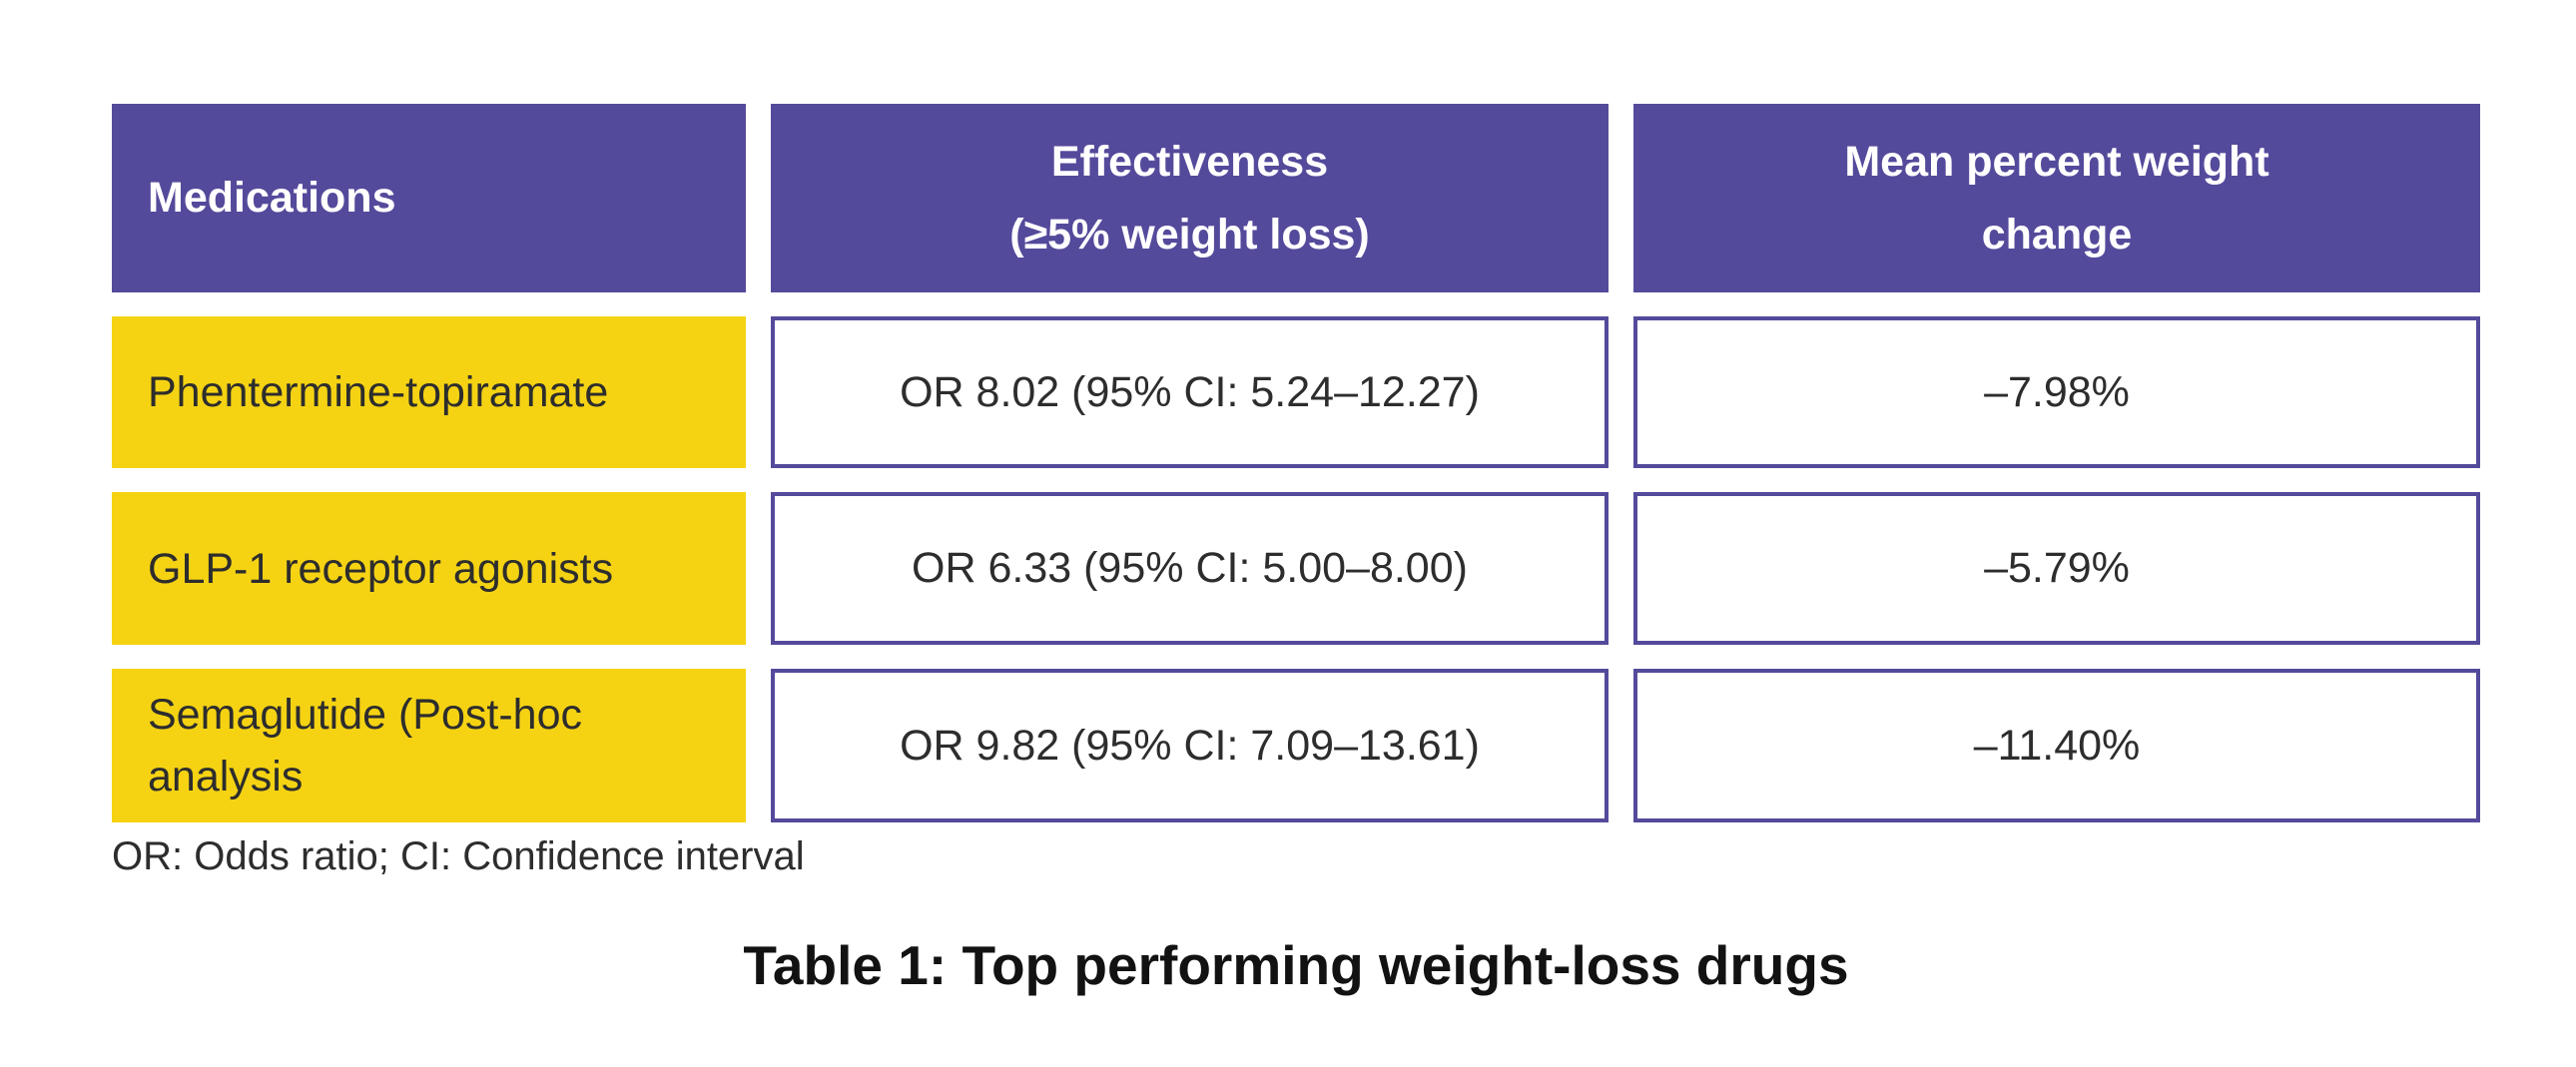 The image size is (2576, 1067). What do you see at coordinates (2056, 392) in the screenshot?
I see `mean-change-cell: –7.98%` at bounding box center [2056, 392].